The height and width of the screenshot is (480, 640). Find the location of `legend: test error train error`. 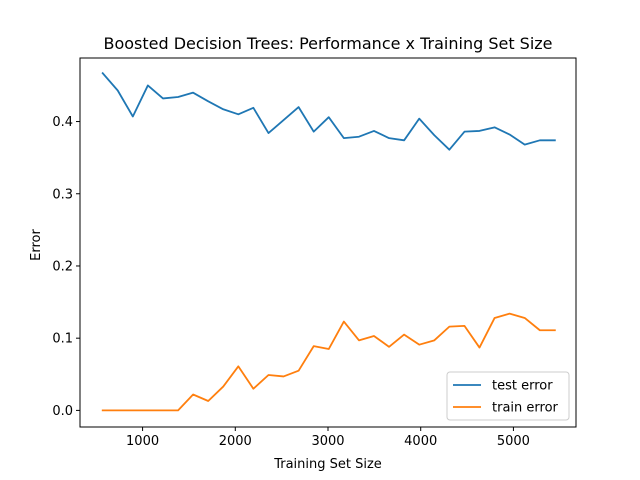

legend: test error train error is located at coordinates (508, 396).